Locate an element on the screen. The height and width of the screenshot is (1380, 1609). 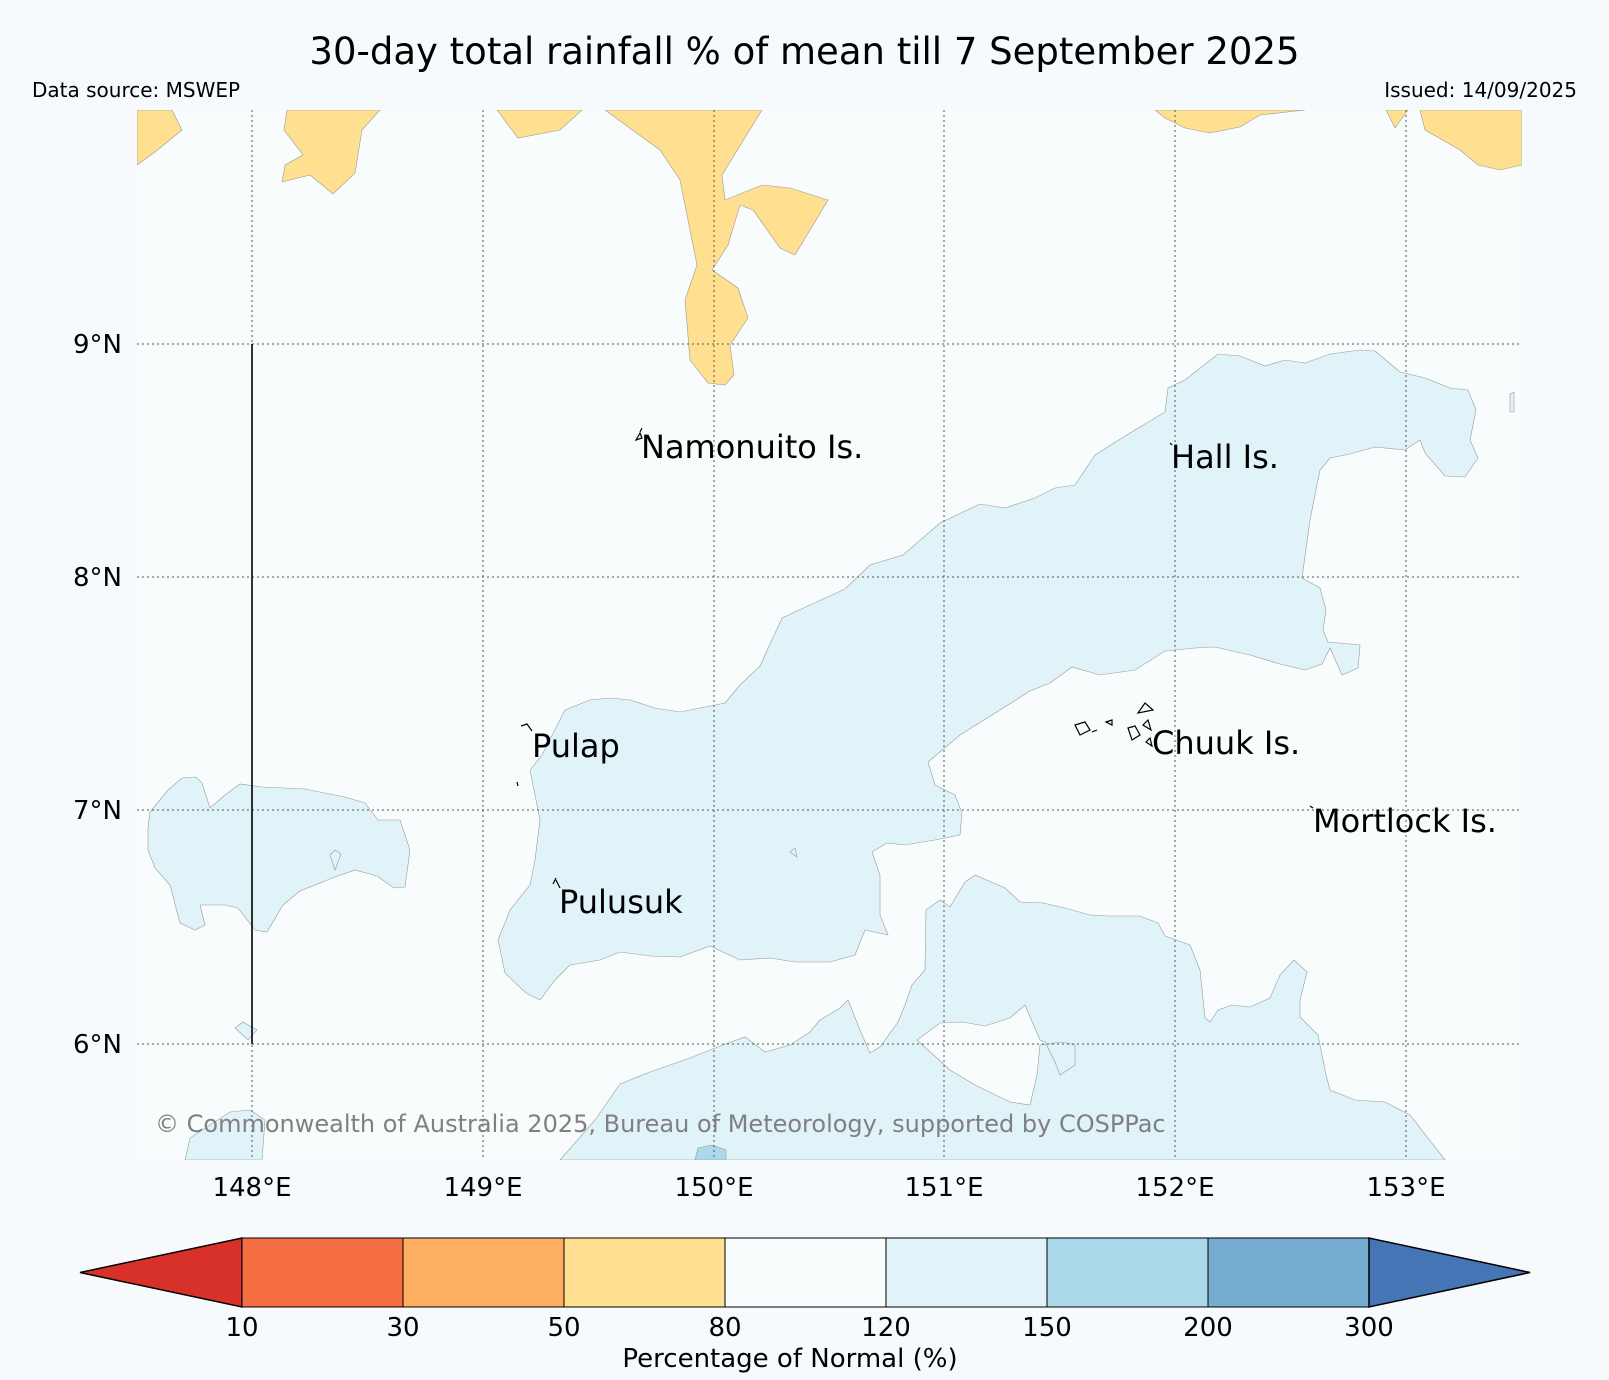
place-label-pulap: Pulap is located at coordinates (576, 746).